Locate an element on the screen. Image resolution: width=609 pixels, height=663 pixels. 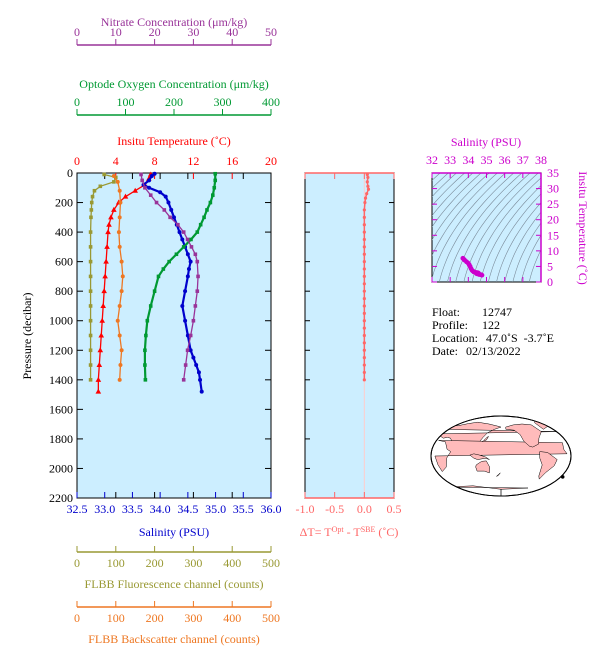
delta-t-tick-label: 0.0 is located at coordinates (364, 509).